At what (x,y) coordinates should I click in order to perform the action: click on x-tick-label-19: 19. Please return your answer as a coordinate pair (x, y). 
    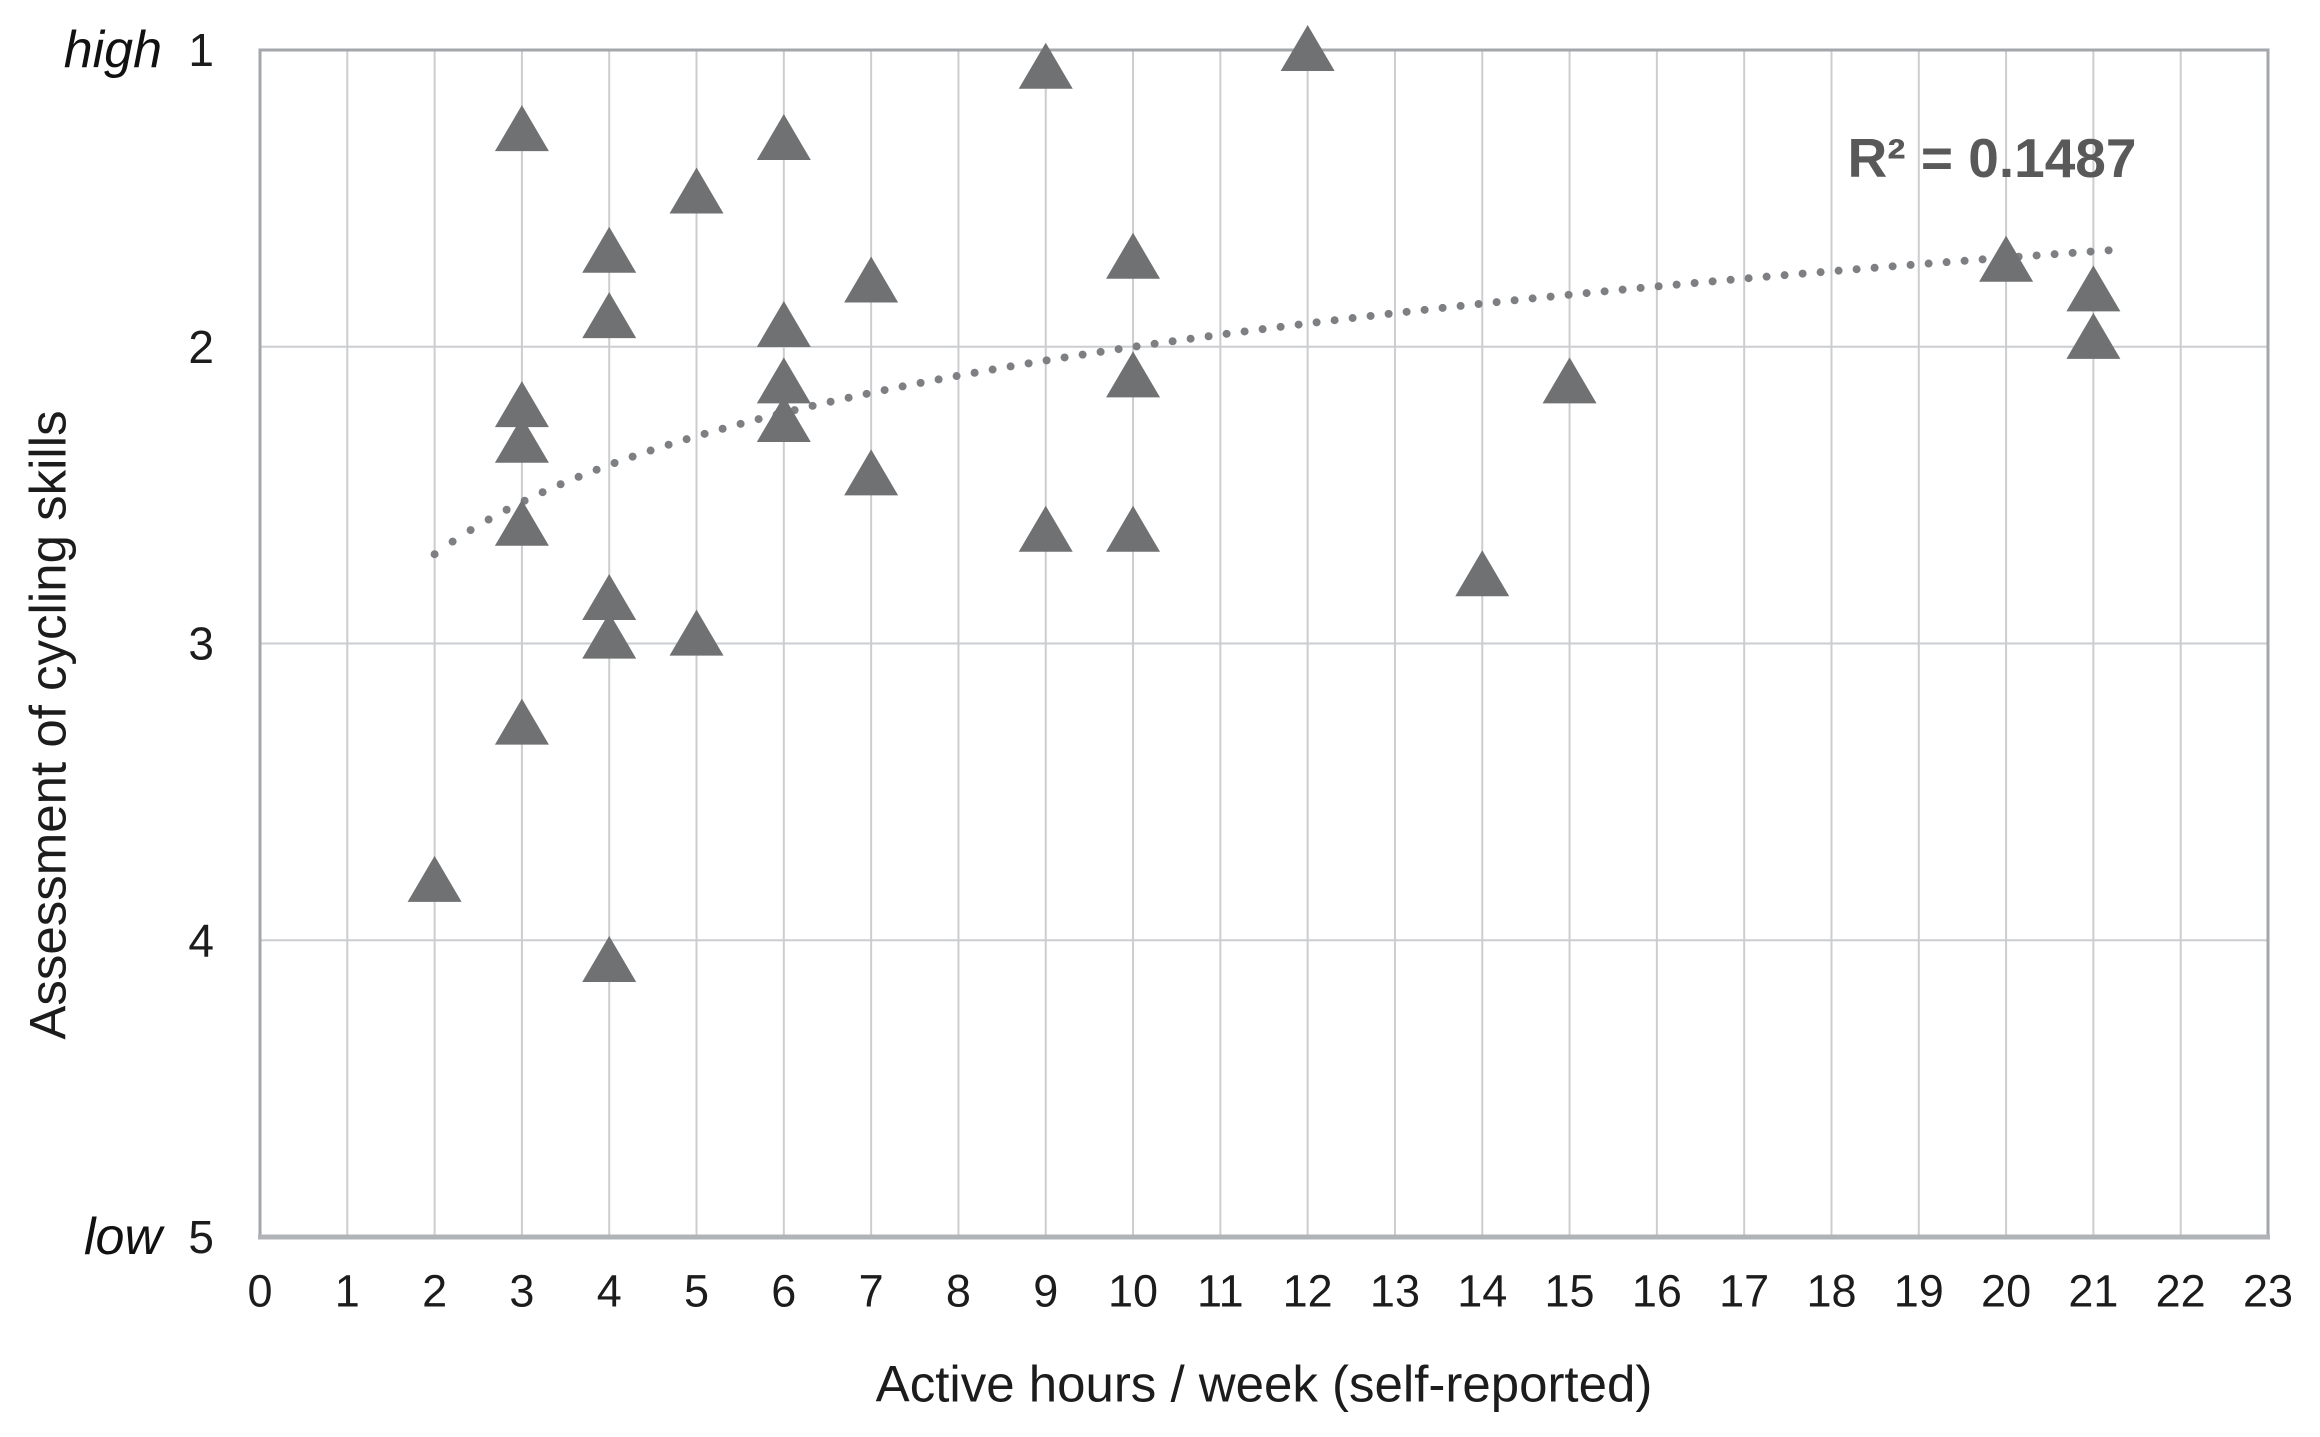
    Looking at the image, I should click on (1919, 1291).